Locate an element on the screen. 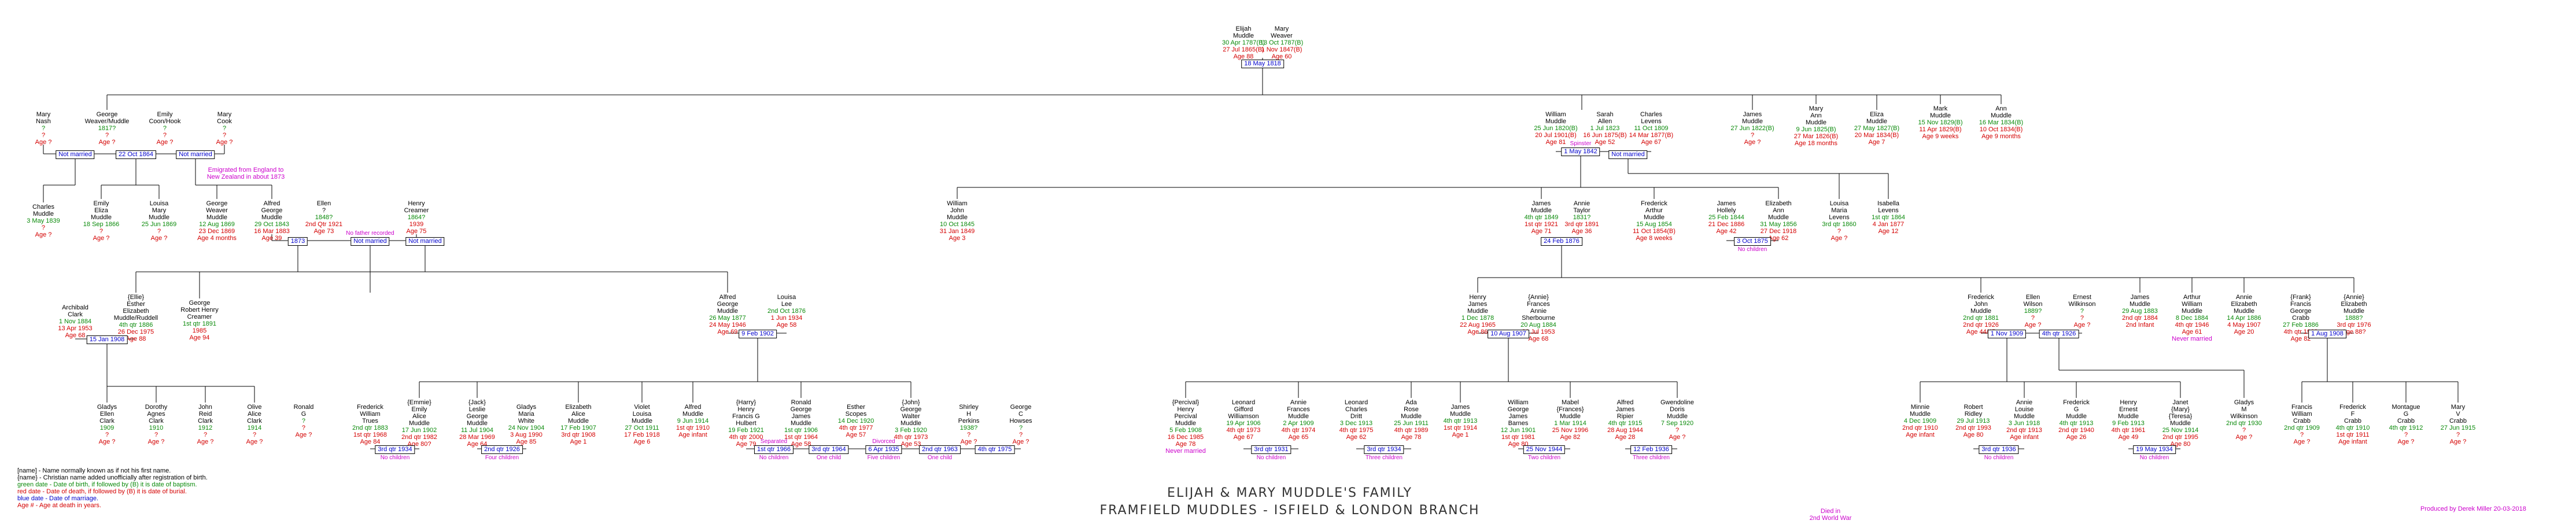 The image size is (2576, 524). person-line: James is located at coordinates (801, 416).